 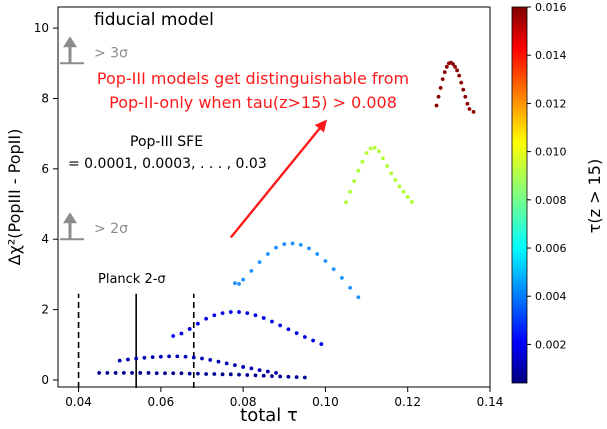 I want to click on colorbar-tick-label: 0.006, so click(x=551, y=248).